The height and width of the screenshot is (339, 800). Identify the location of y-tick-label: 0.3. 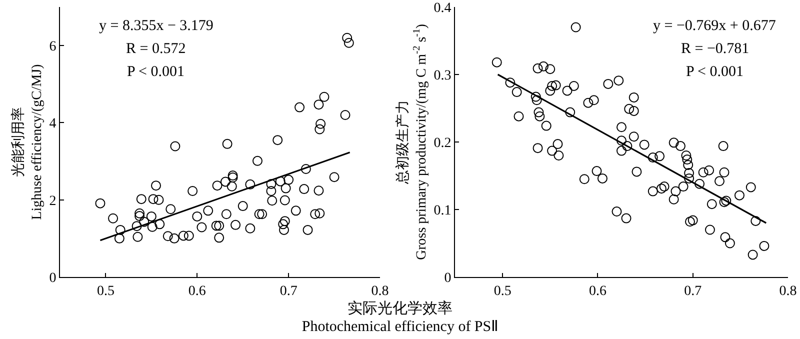
(443, 76).